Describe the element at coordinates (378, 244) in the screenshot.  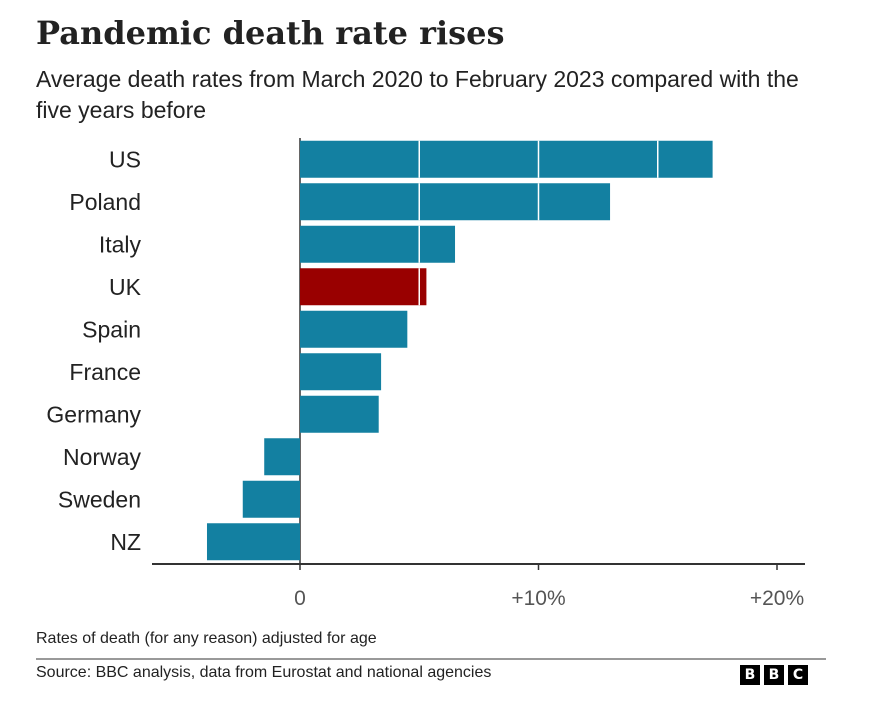
I see `bar-italy` at that location.